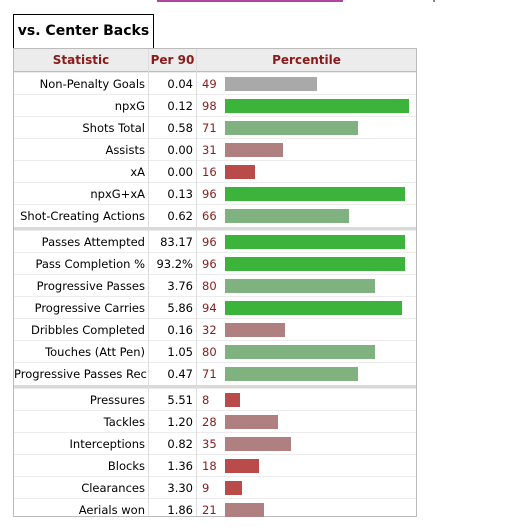  I want to click on stat-name: Dribbles Completed, so click(87, 330).